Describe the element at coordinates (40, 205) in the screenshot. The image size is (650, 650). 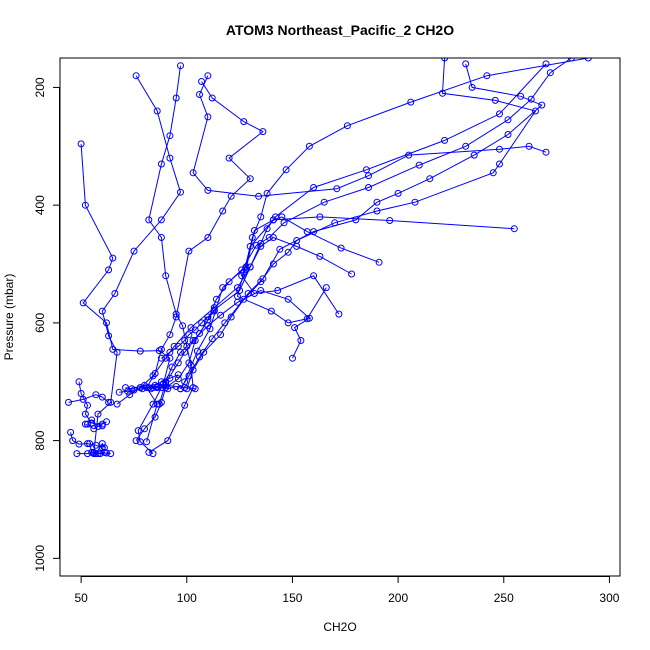
I see `y-tick-label: 400` at that location.